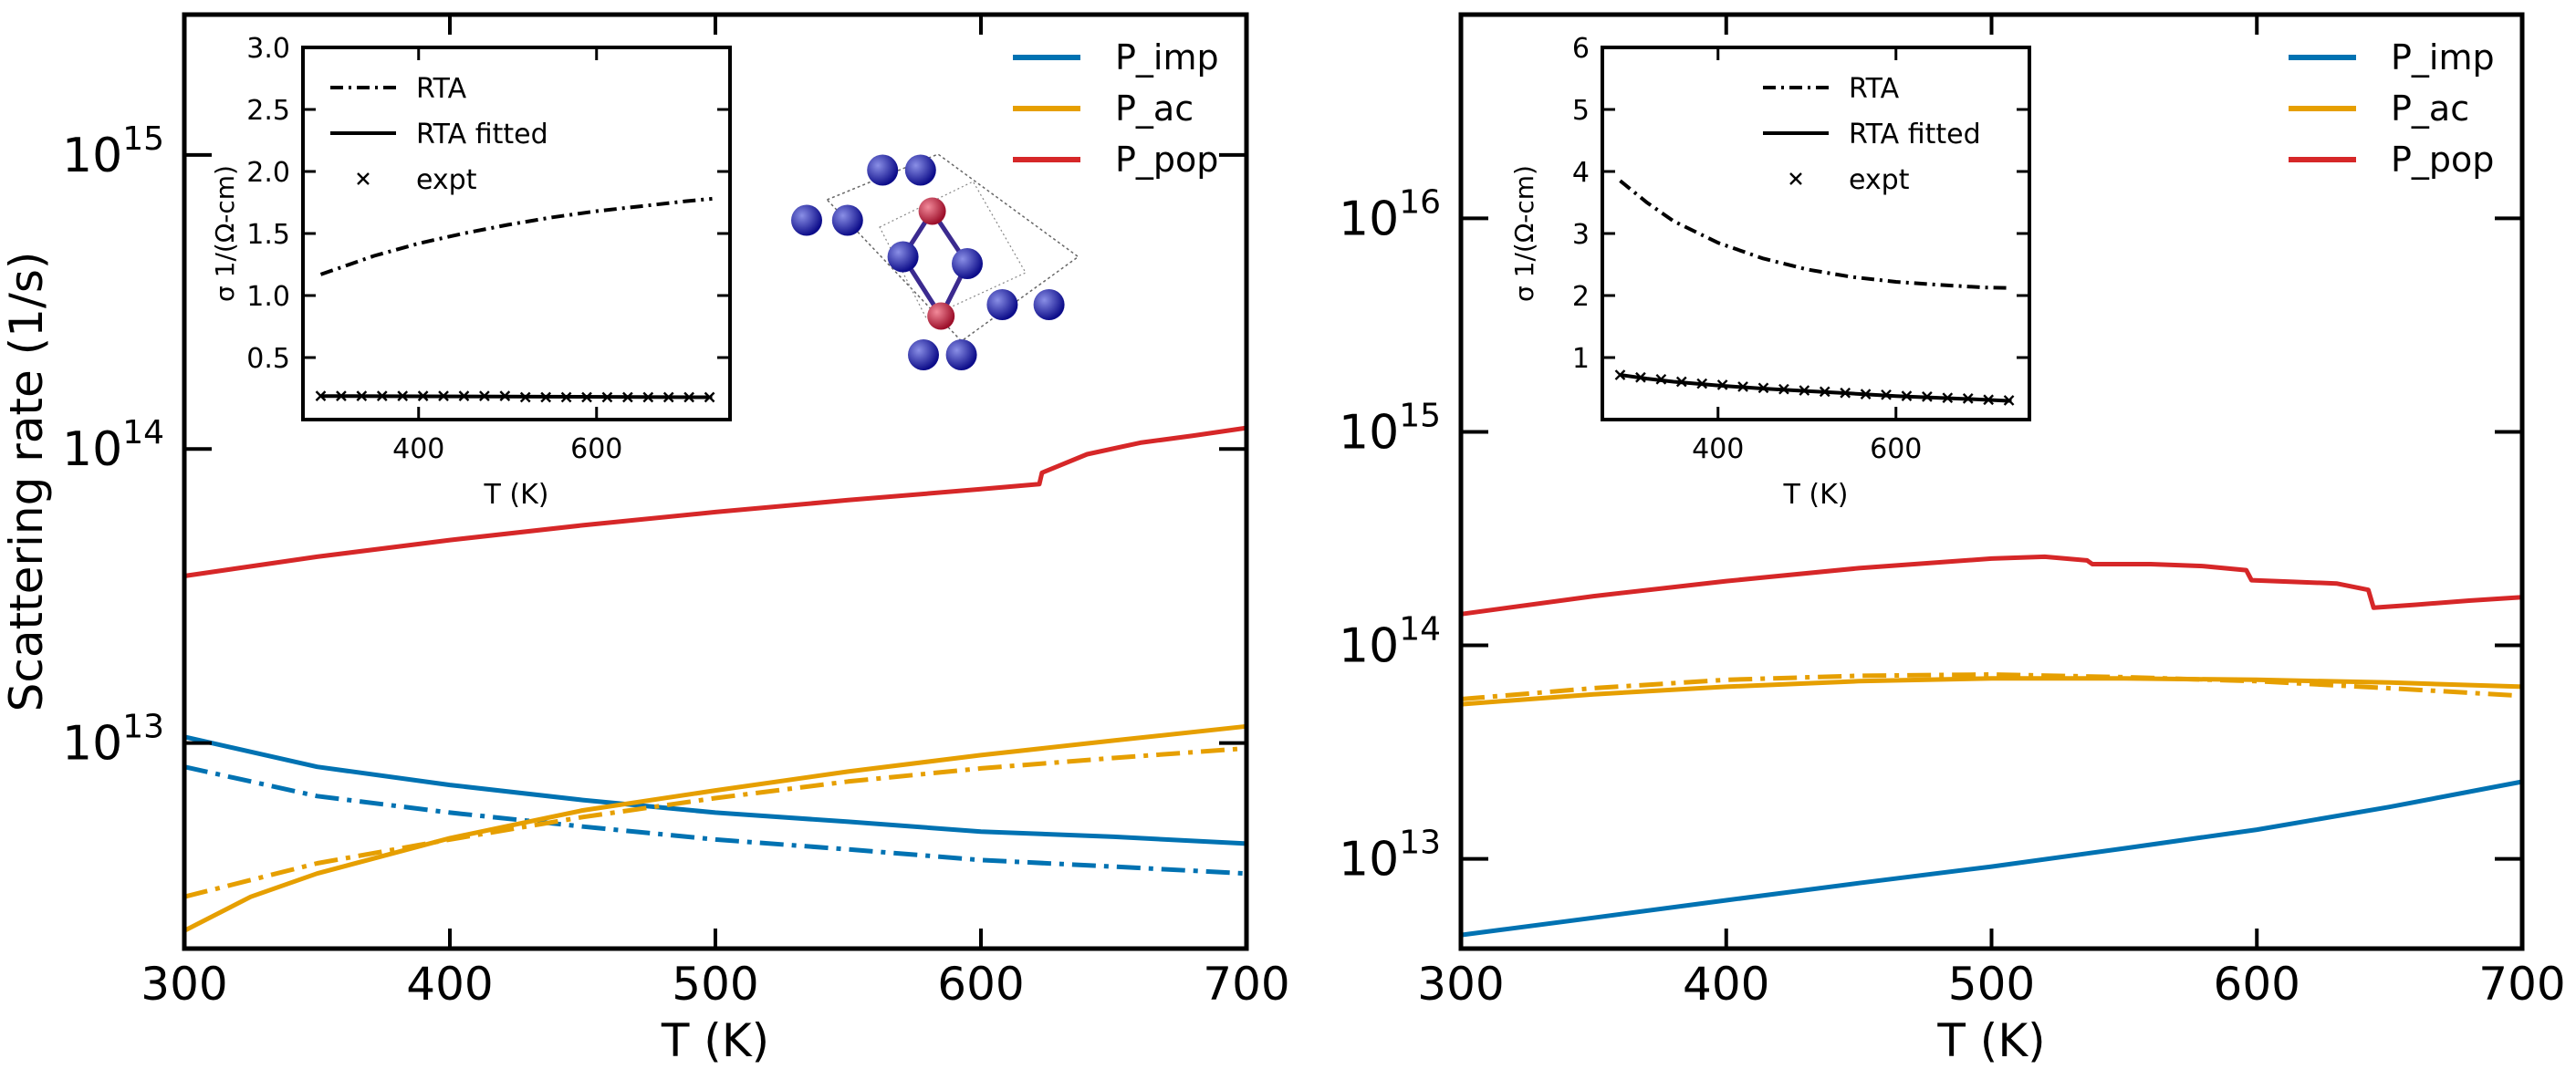 The width and height of the screenshot is (2576, 1069). I want to click on inset-y-tick-label: 6, so click(1581, 49).